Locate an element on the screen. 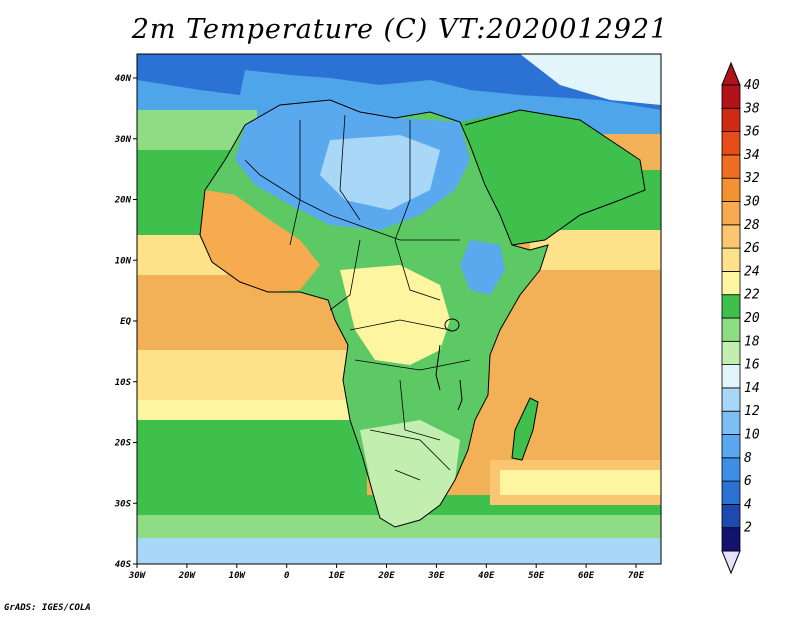 Image resolution: width=800 pixels, height=618 pixels. colorbar-label: 34 is located at coordinates (751, 155).